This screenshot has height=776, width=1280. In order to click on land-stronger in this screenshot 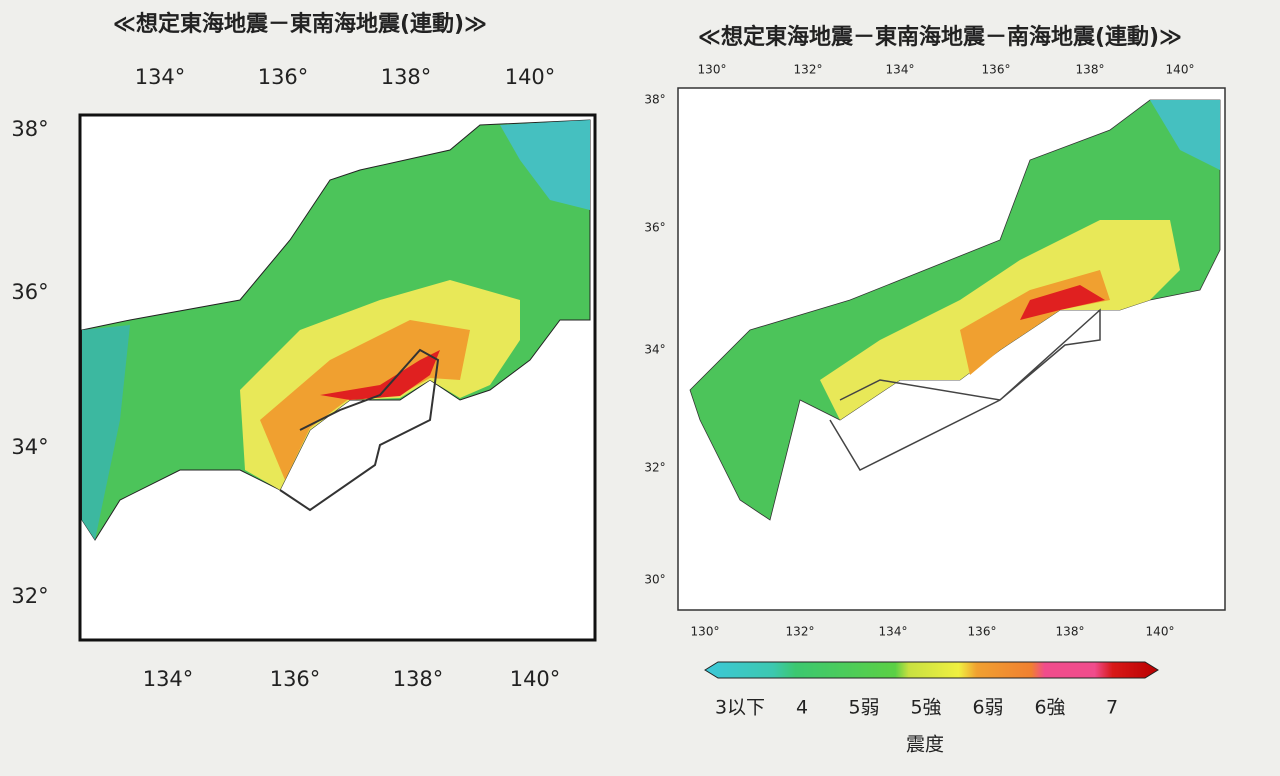, I will do `click(365, 400)`.